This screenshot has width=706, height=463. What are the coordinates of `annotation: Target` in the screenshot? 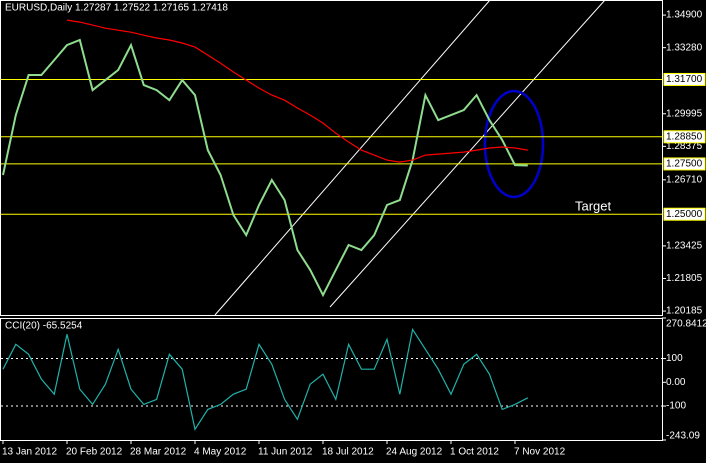 It's located at (593, 205).